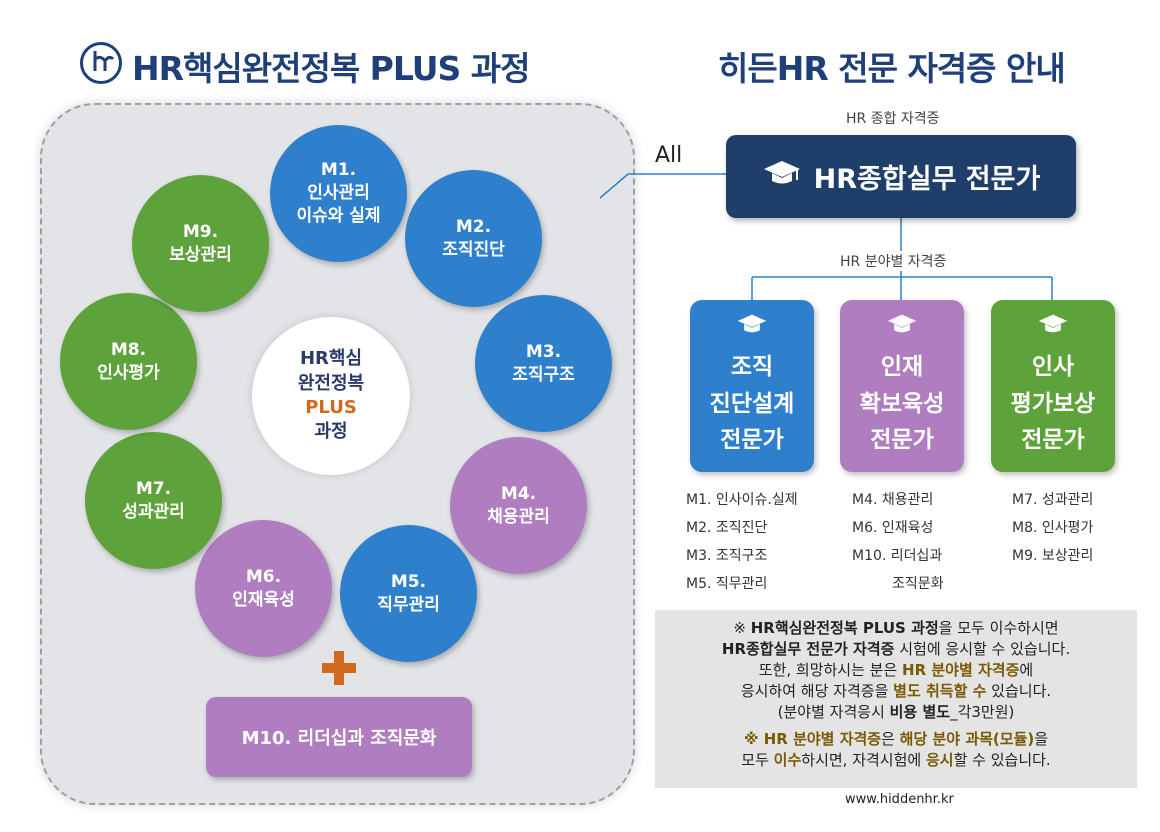  I want to click on right-title: 히든HR 전문 자격증 안내, so click(892, 68).